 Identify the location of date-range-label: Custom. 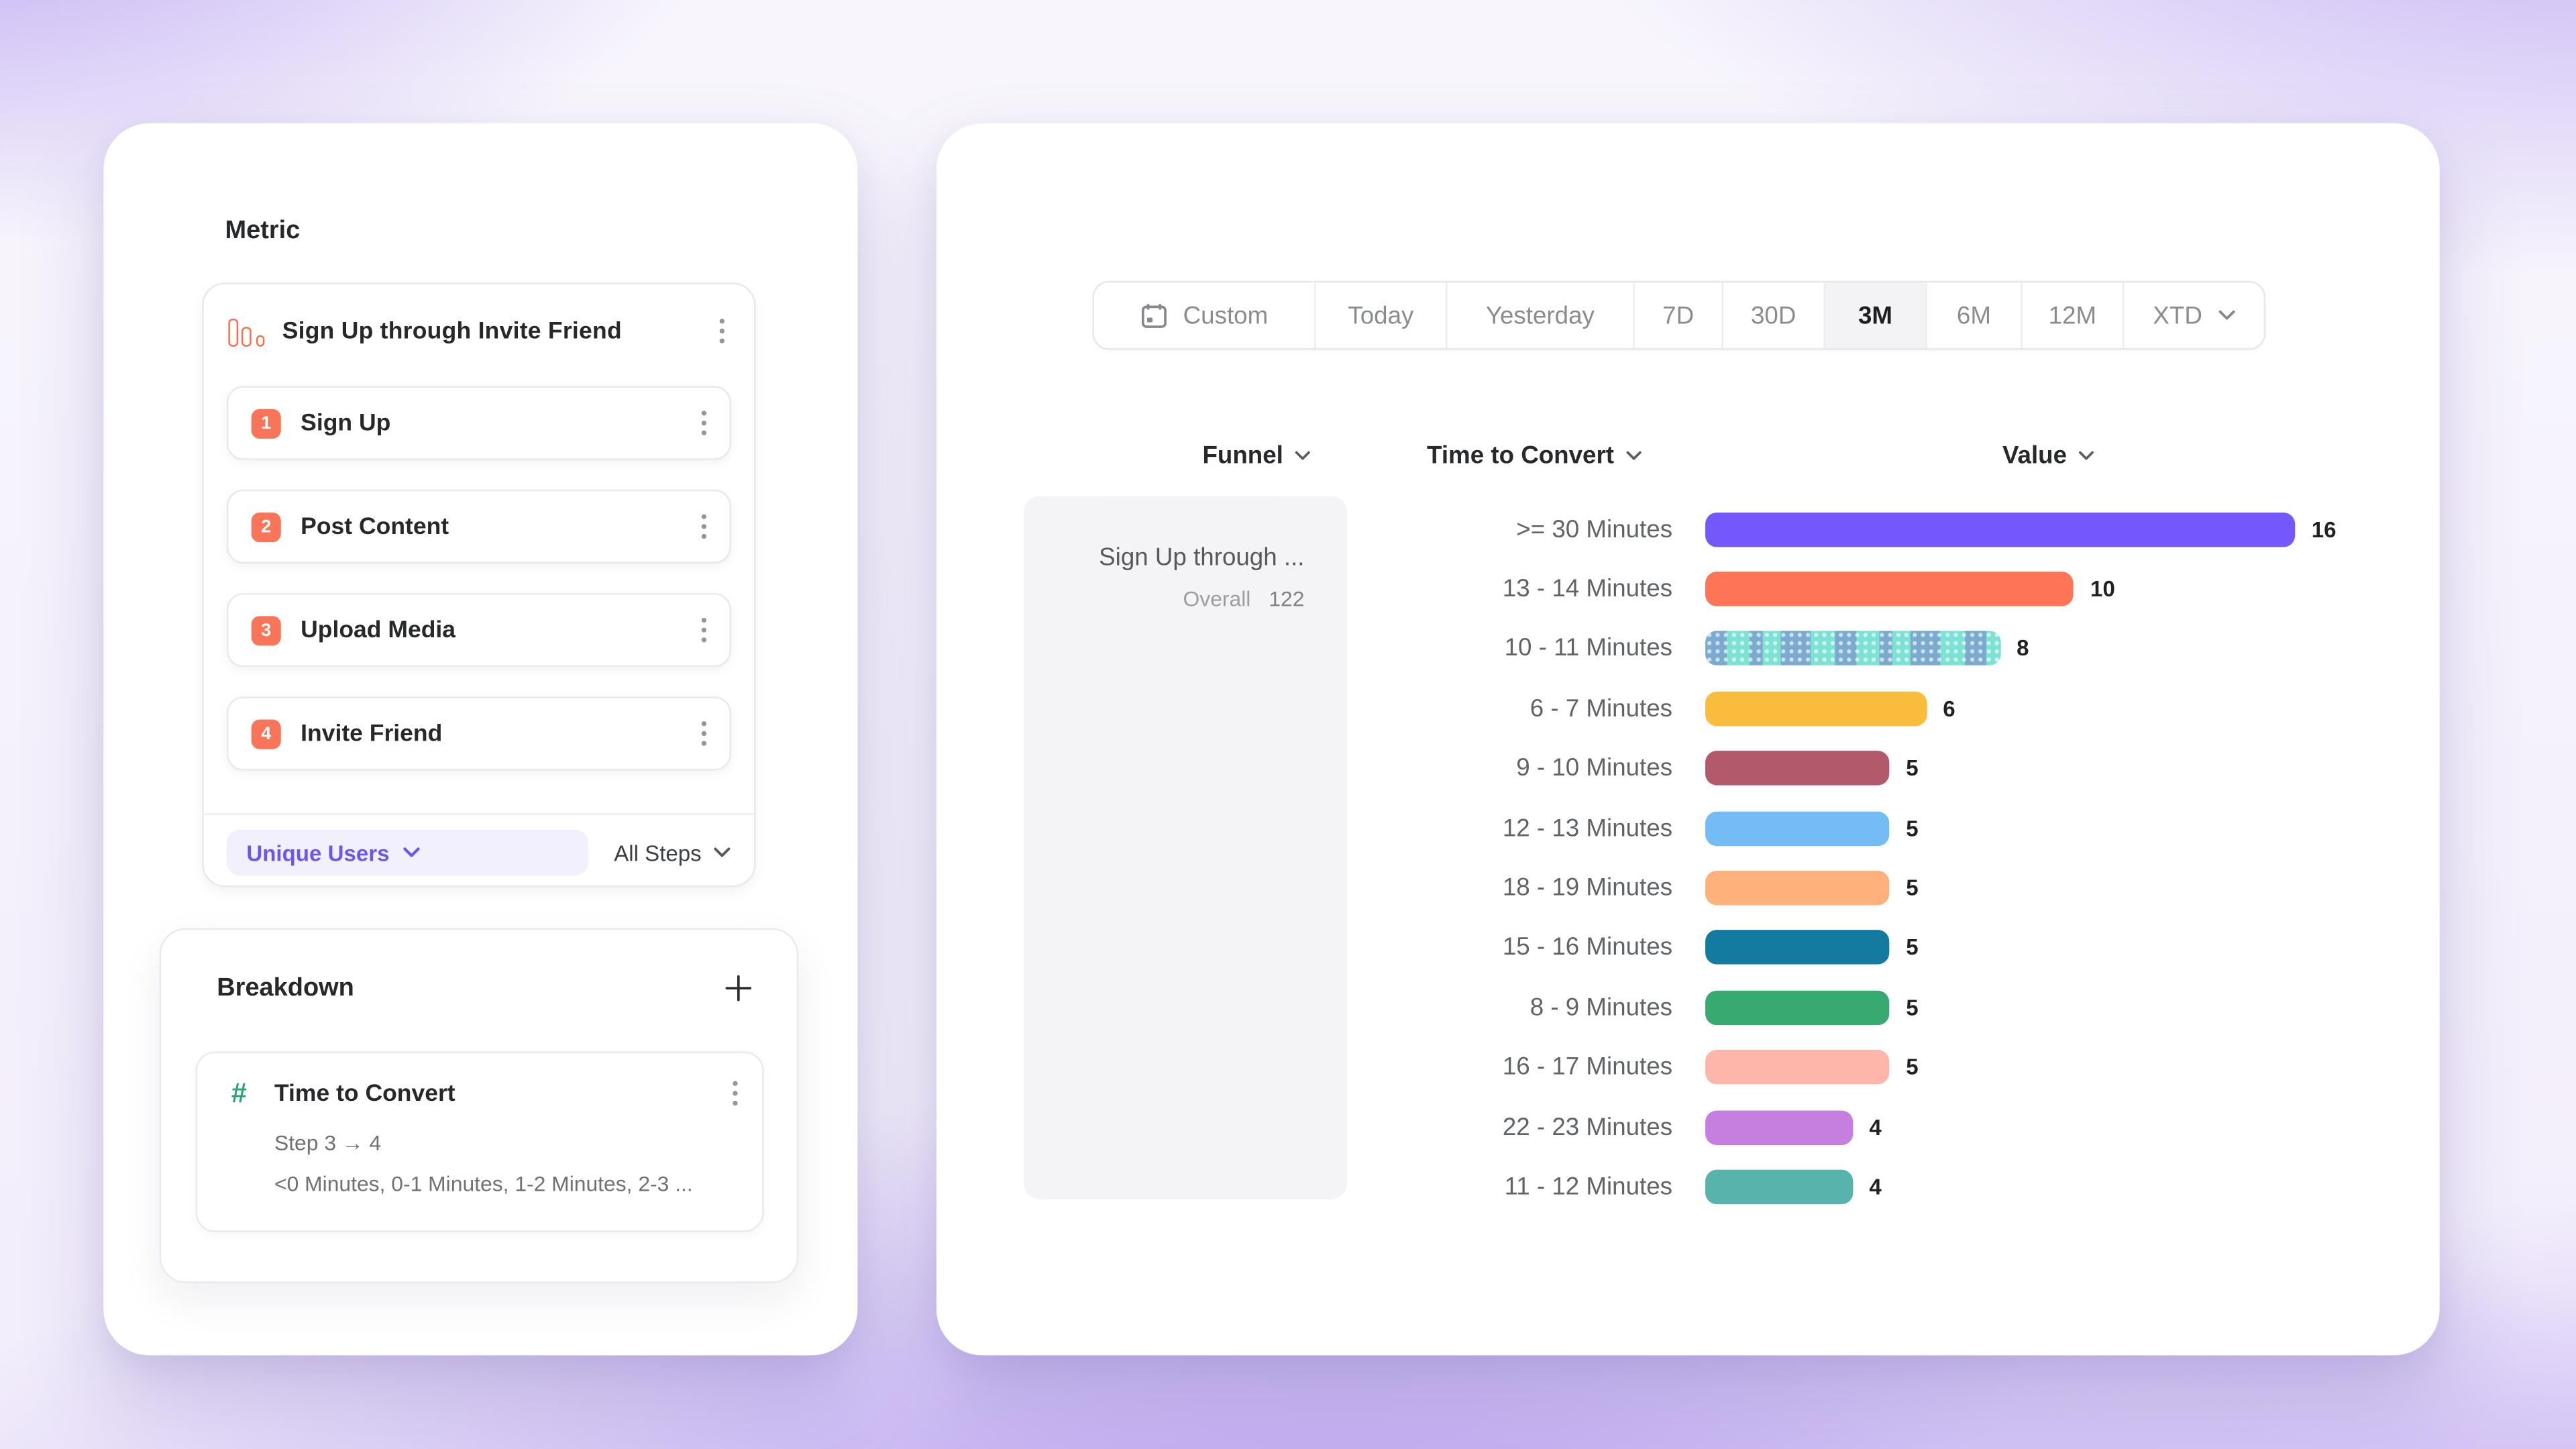
(1226, 315).